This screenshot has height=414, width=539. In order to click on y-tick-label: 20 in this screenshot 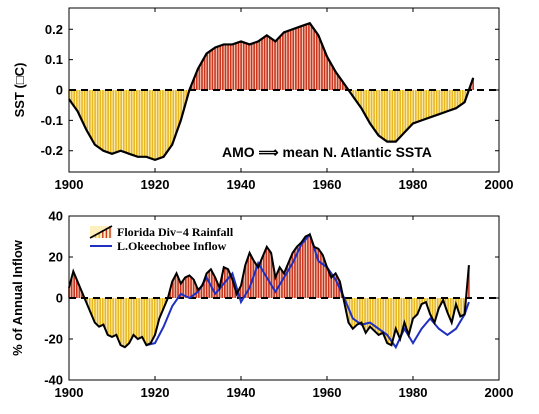, I will do `click(56, 257)`.